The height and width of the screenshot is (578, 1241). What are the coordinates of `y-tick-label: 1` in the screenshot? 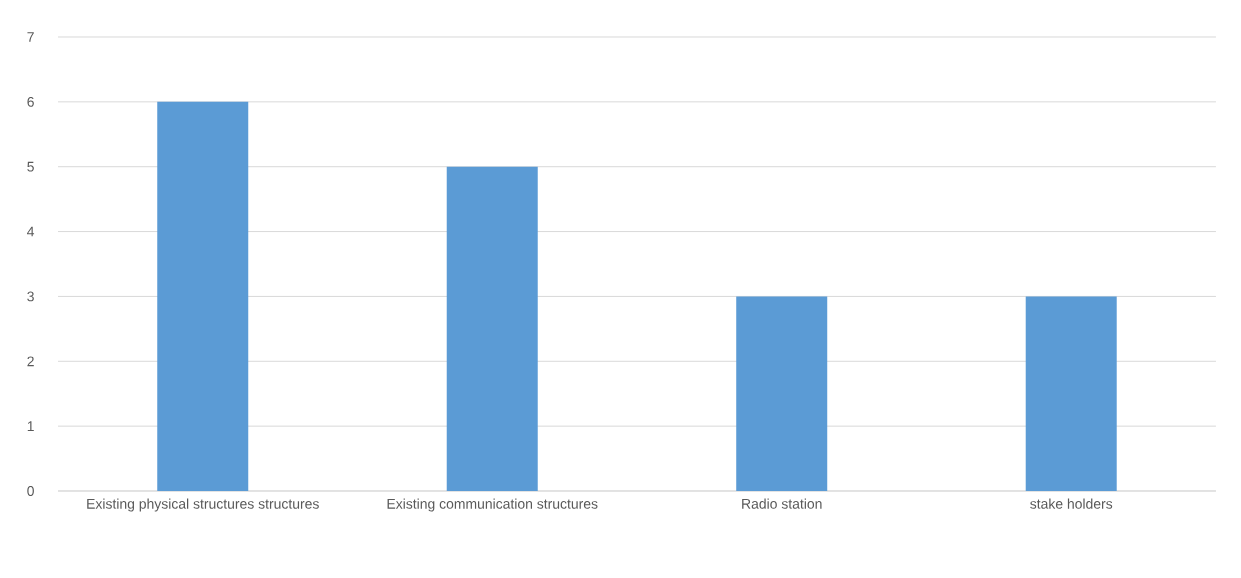 It's located at (30, 426).